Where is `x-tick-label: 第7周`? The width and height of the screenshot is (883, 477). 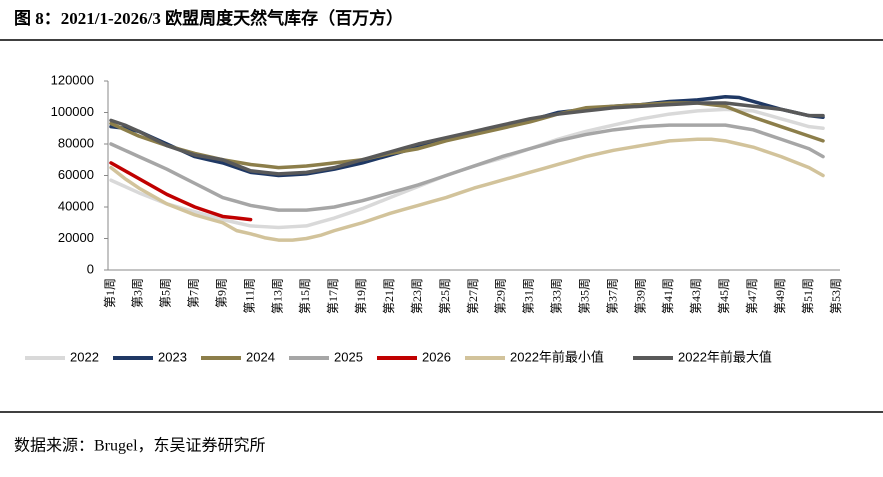
x-tick-label: 第7周 is located at coordinates (194, 293).